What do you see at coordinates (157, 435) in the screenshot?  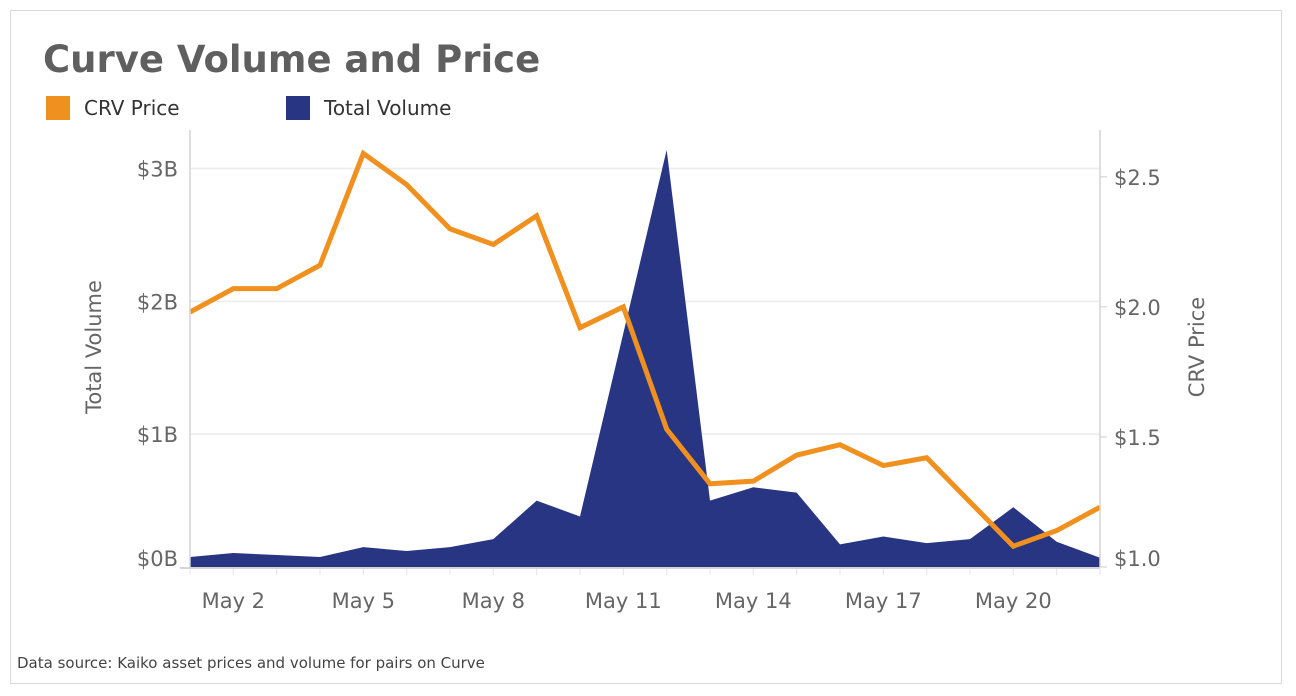 I see `y-left-tick-label: $1B` at bounding box center [157, 435].